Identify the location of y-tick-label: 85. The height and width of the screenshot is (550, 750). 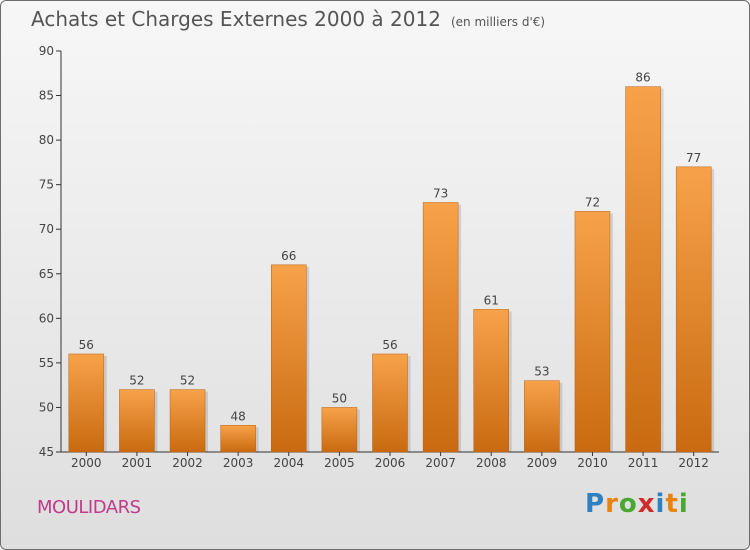
(46, 96).